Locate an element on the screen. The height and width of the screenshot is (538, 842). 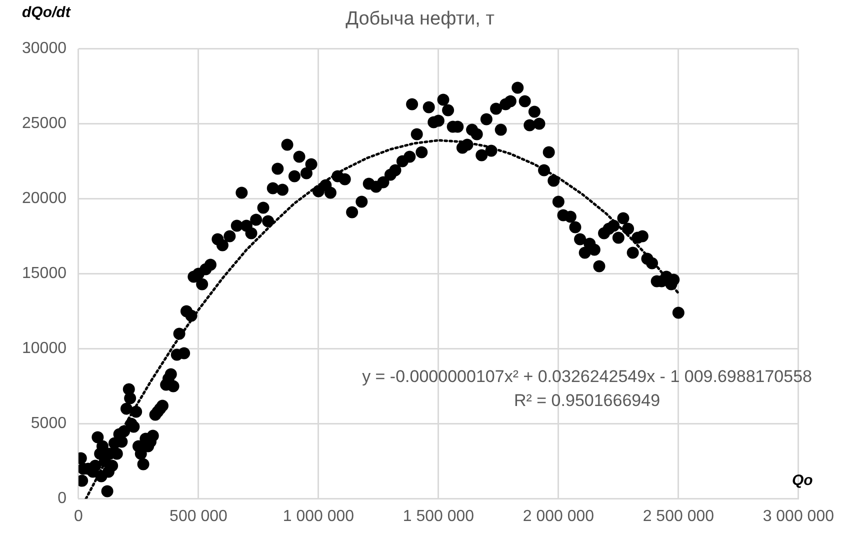
x-tick-label: 1 000 000 is located at coordinates (318, 516).